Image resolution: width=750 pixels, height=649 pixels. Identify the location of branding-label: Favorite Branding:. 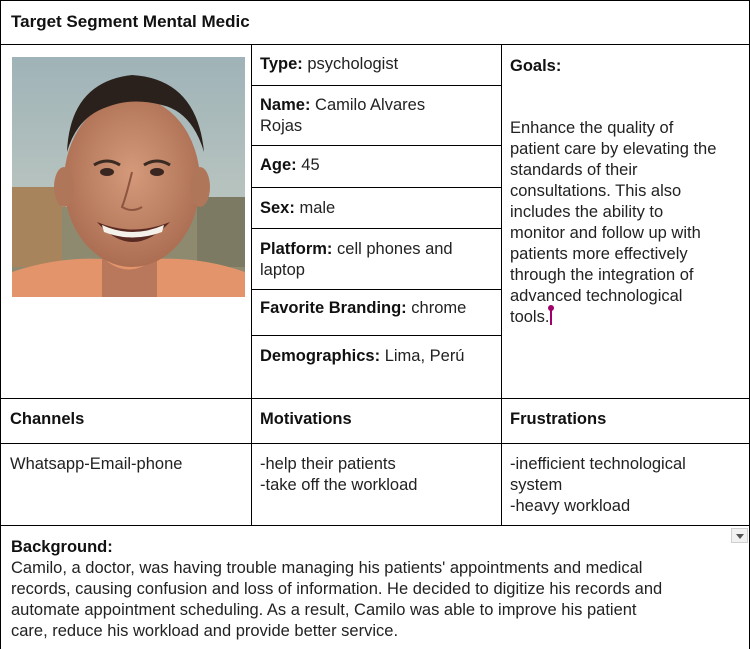
(333, 308).